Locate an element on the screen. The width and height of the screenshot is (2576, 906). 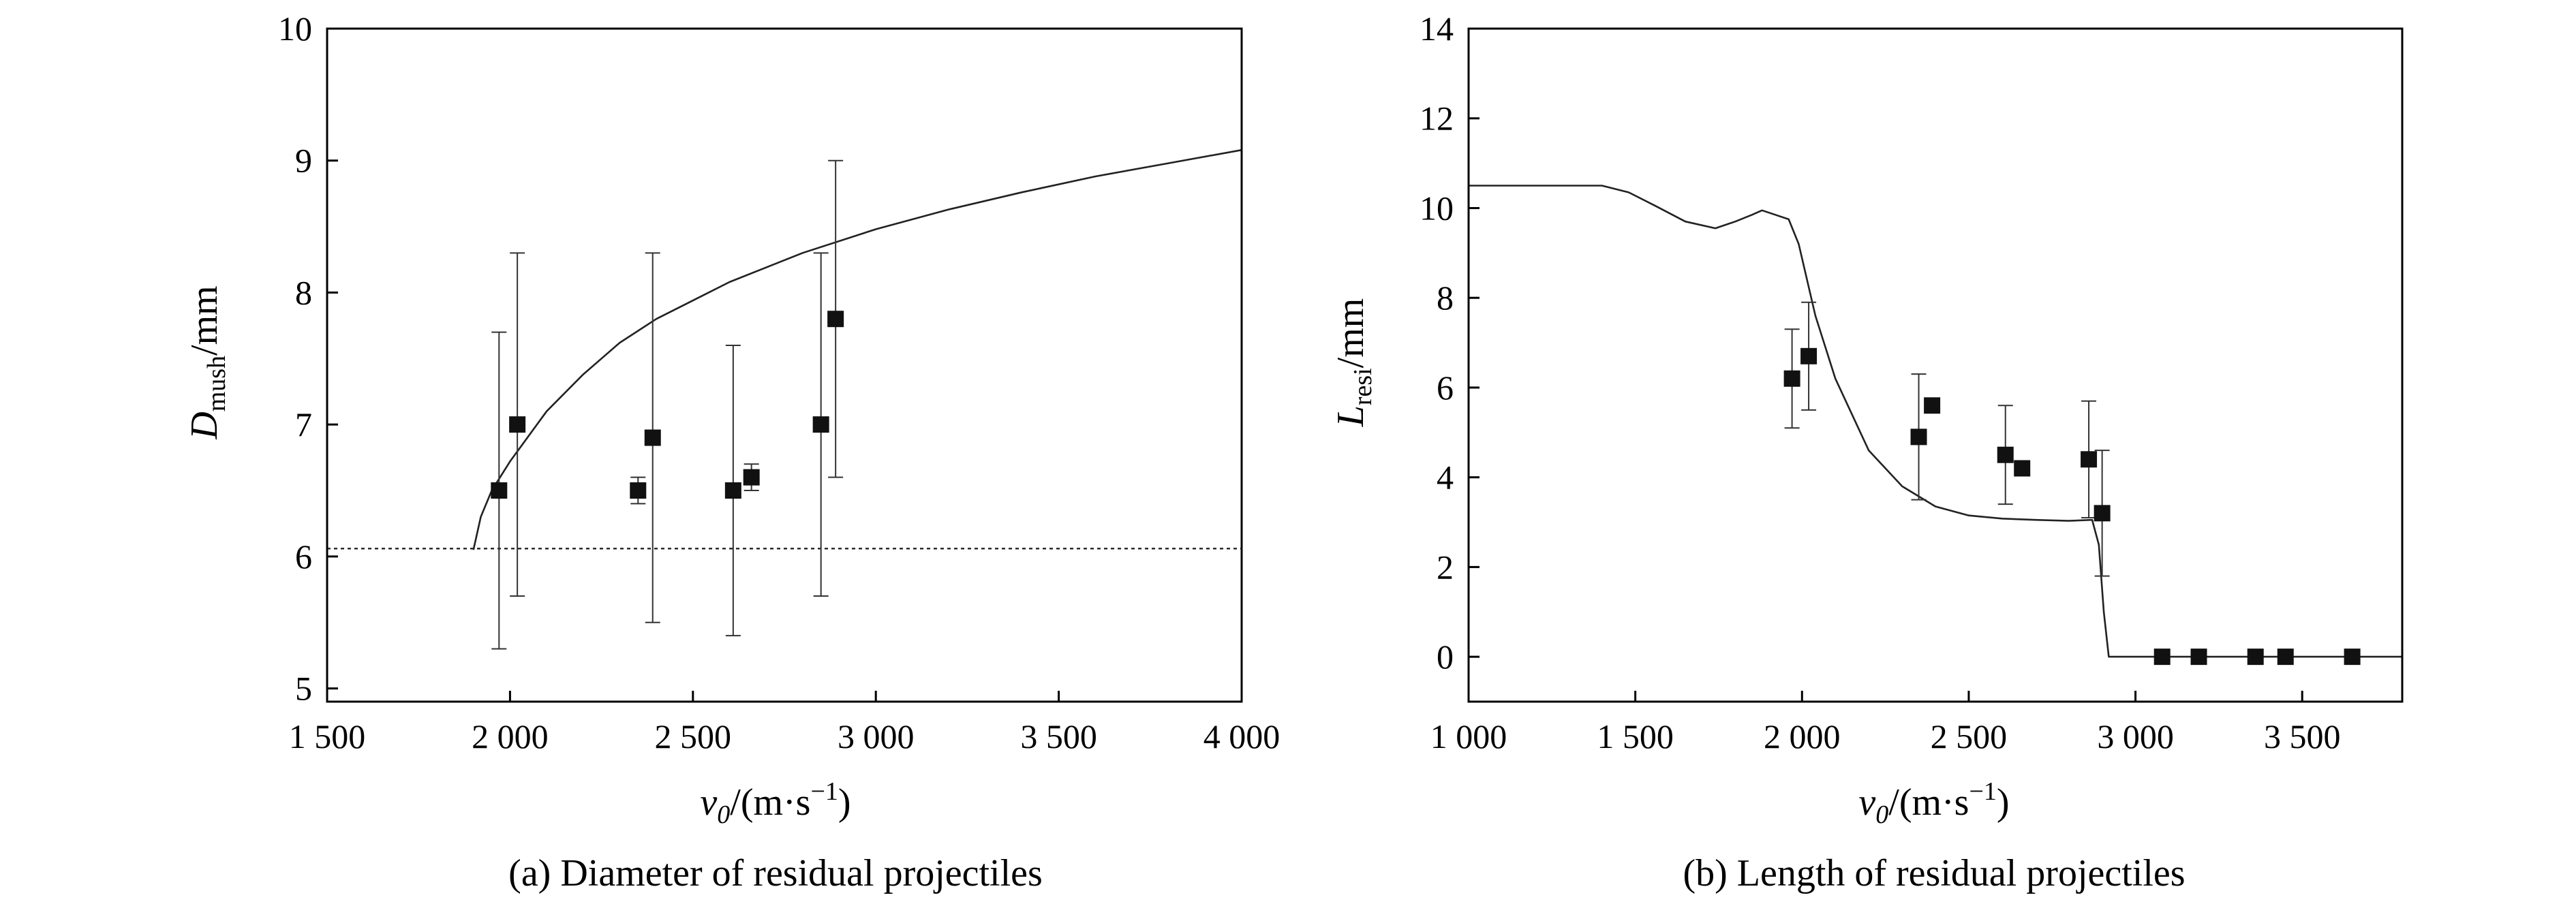
panel-a-y-tick-label: 5 is located at coordinates (303, 689).